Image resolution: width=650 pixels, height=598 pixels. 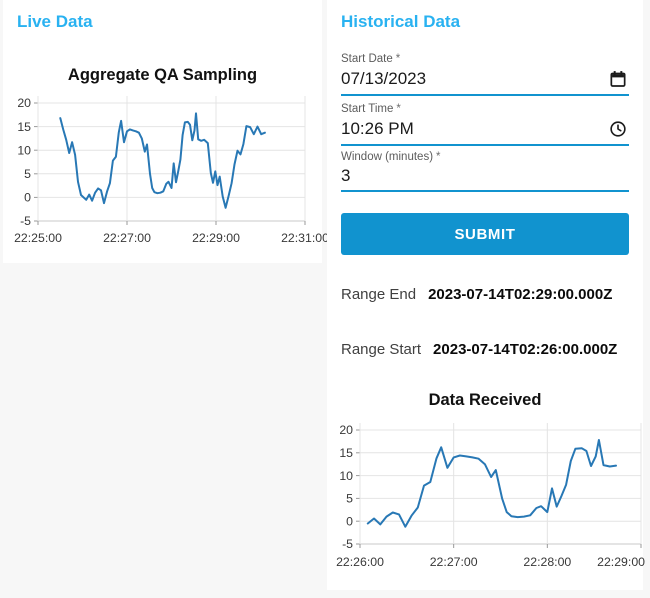 I want to click on range-start-label: Range Start, so click(x=381, y=349).